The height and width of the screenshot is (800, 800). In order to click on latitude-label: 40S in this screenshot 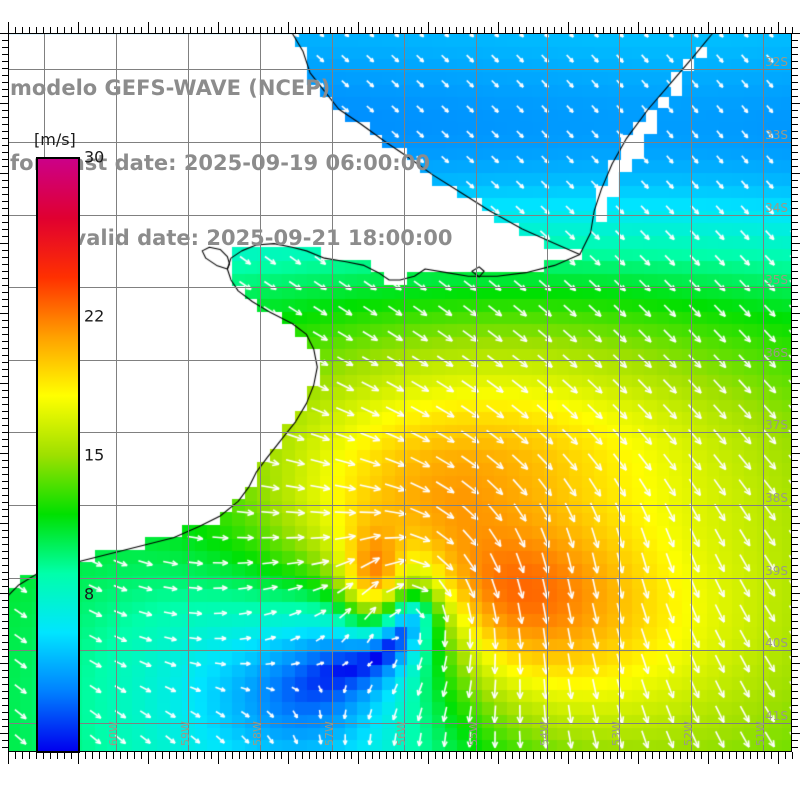, I will do `click(776, 643)`.